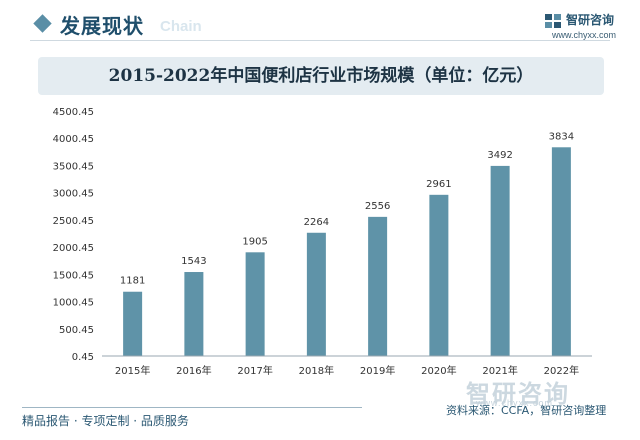 This screenshot has height=440, width=640. What do you see at coordinates (553, 21) in the screenshot?
I see `logo-icon` at bounding box center [553, 21].